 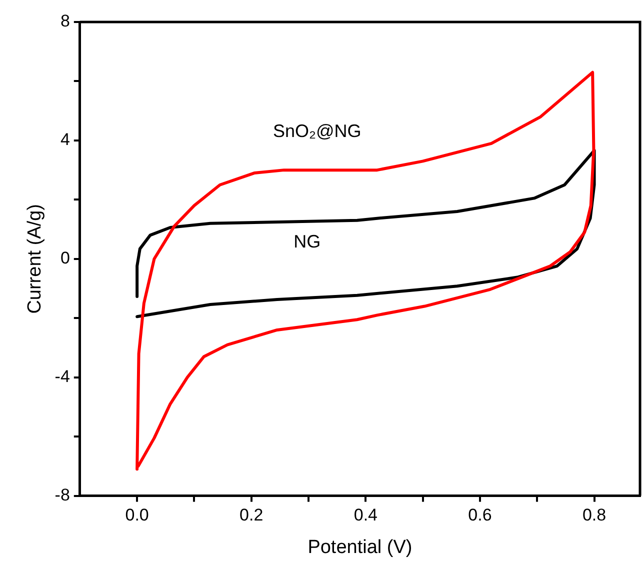 I want to click on x-tick-label: 0.6, so click(x=480, y=515).